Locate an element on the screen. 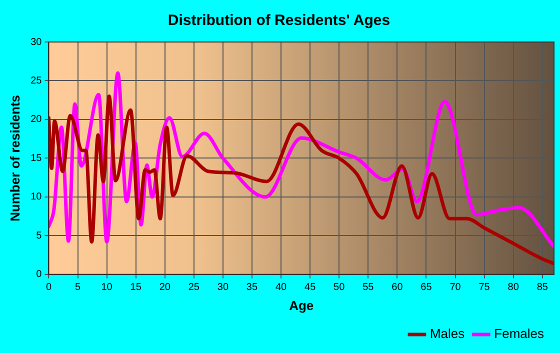 The image size is (560, 353). legend-label: Males is located at coordinates (448, 334).